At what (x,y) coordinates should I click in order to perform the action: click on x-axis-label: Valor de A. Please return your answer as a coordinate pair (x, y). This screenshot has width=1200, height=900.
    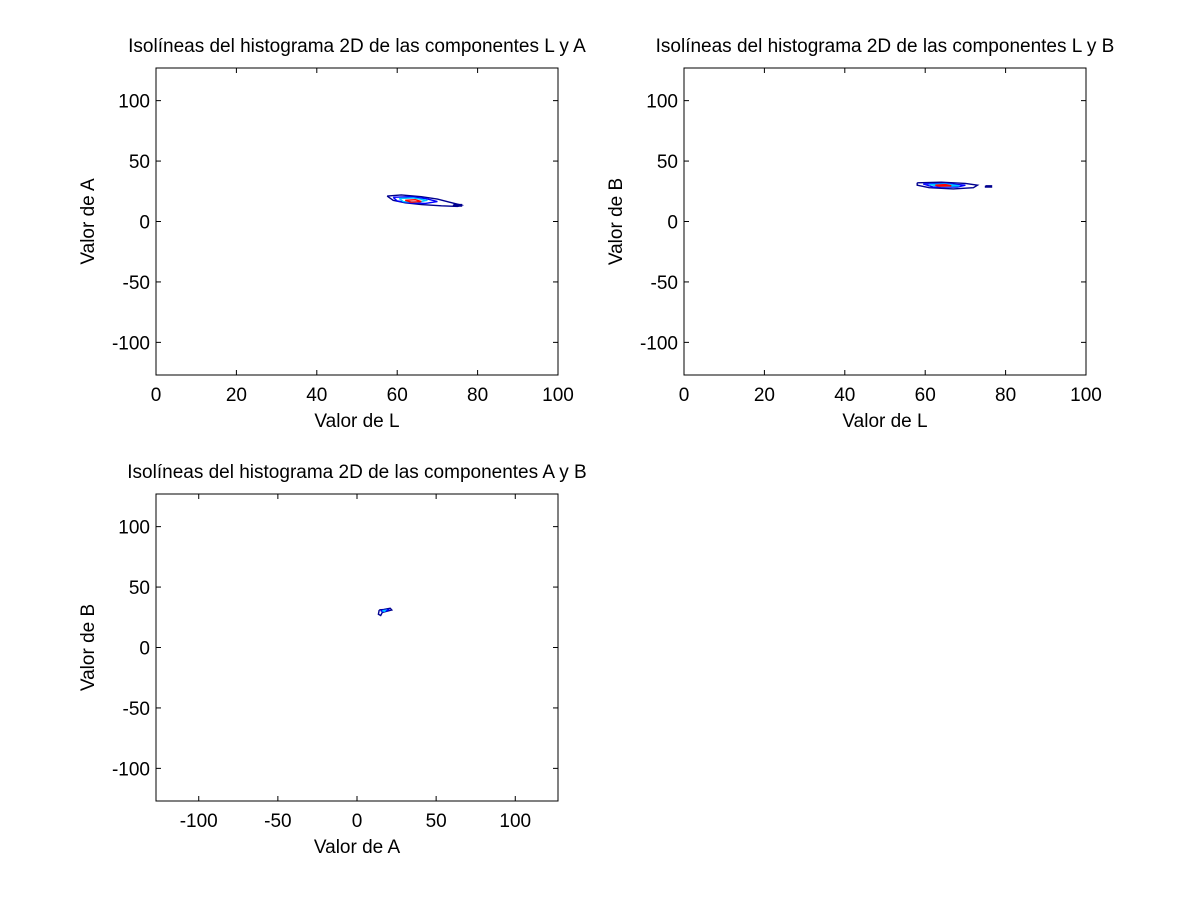
    Looking at the image, I should click on (357, 847).